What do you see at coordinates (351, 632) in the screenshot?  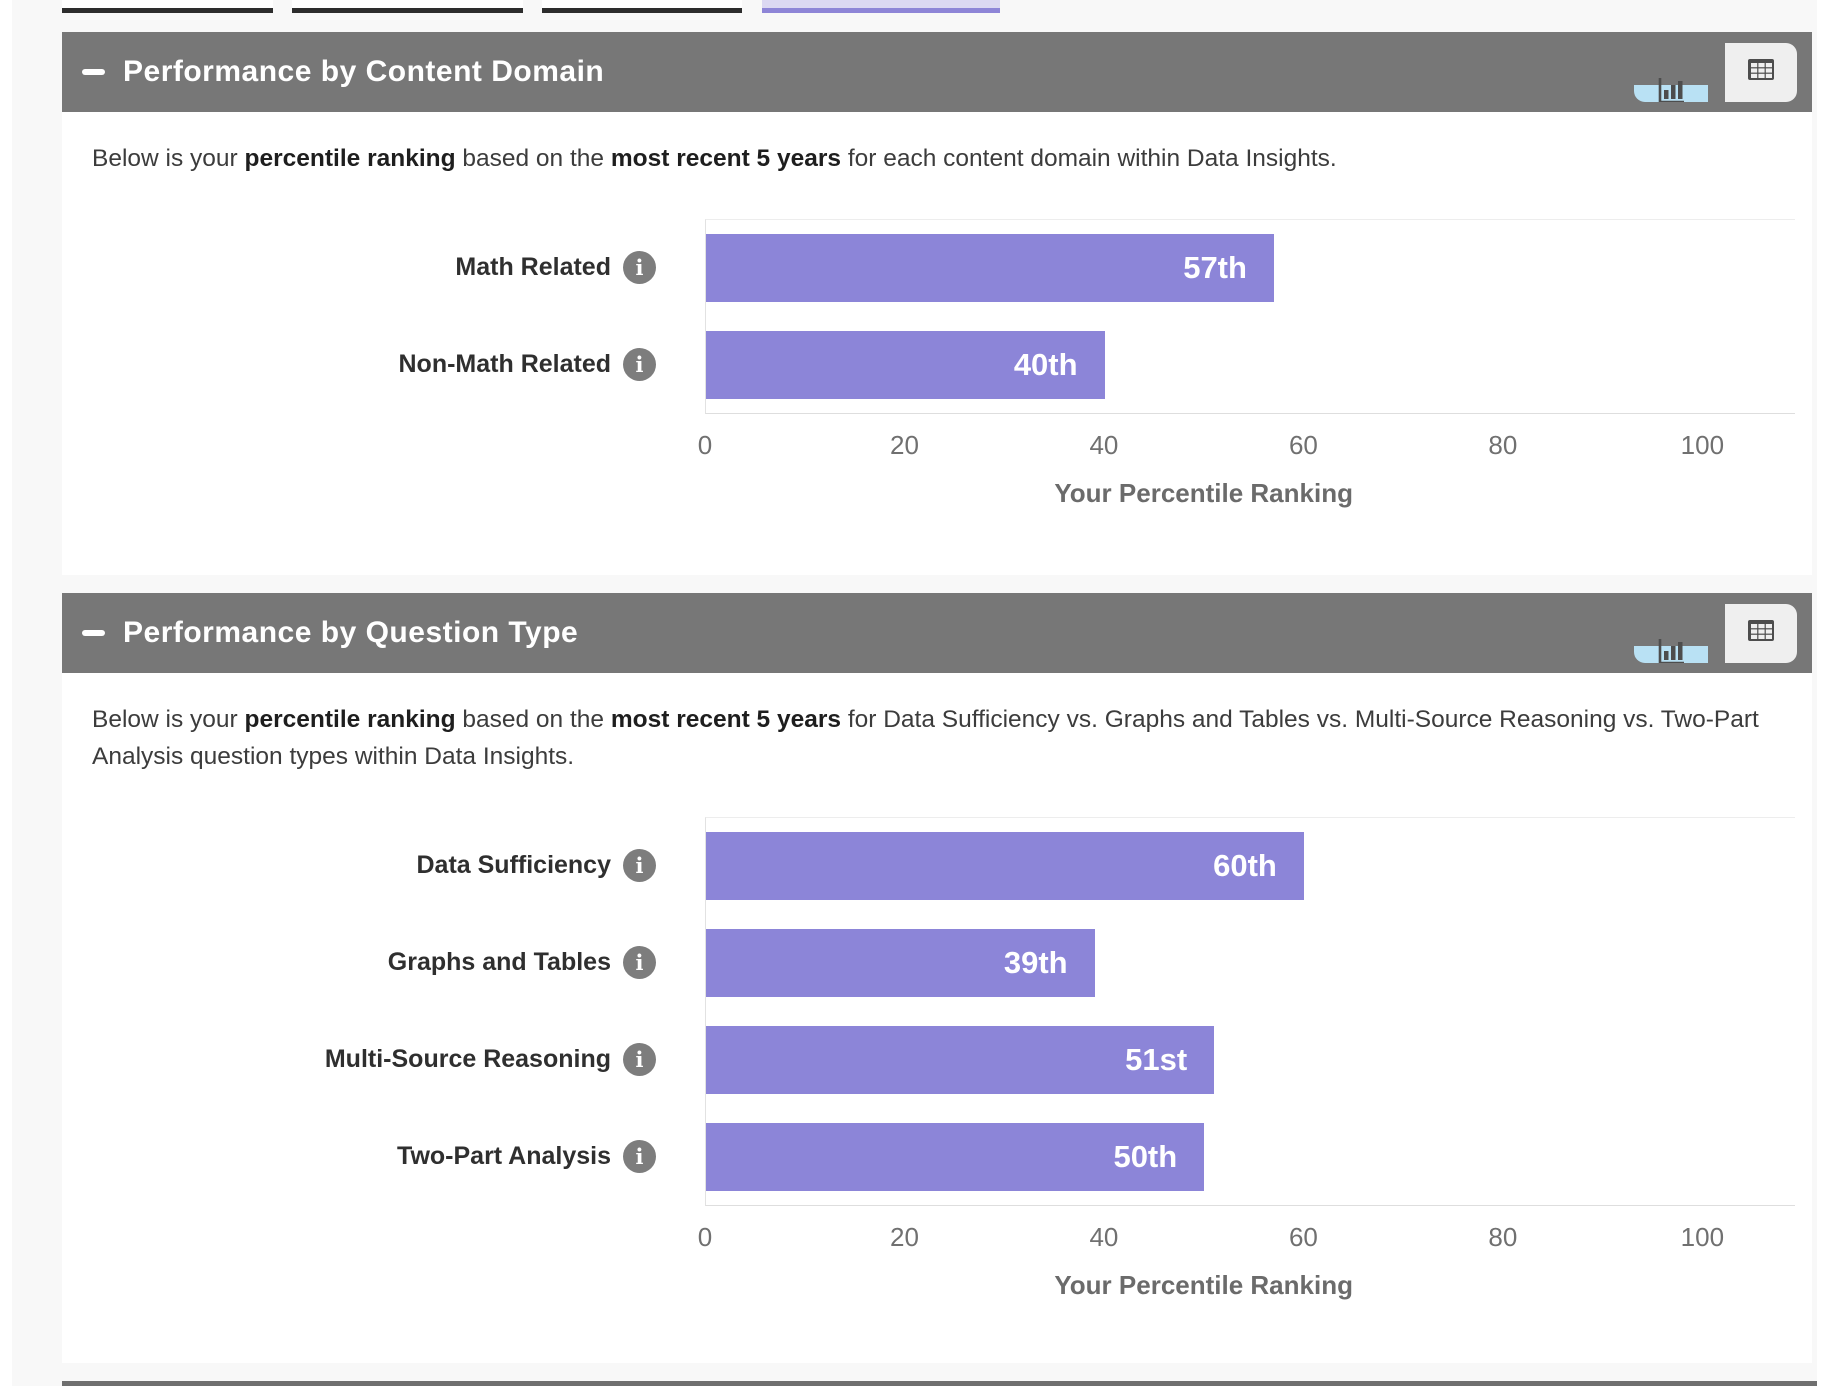 I see `panel-title: Performance by Question Type` at bounding box center [351, 632].